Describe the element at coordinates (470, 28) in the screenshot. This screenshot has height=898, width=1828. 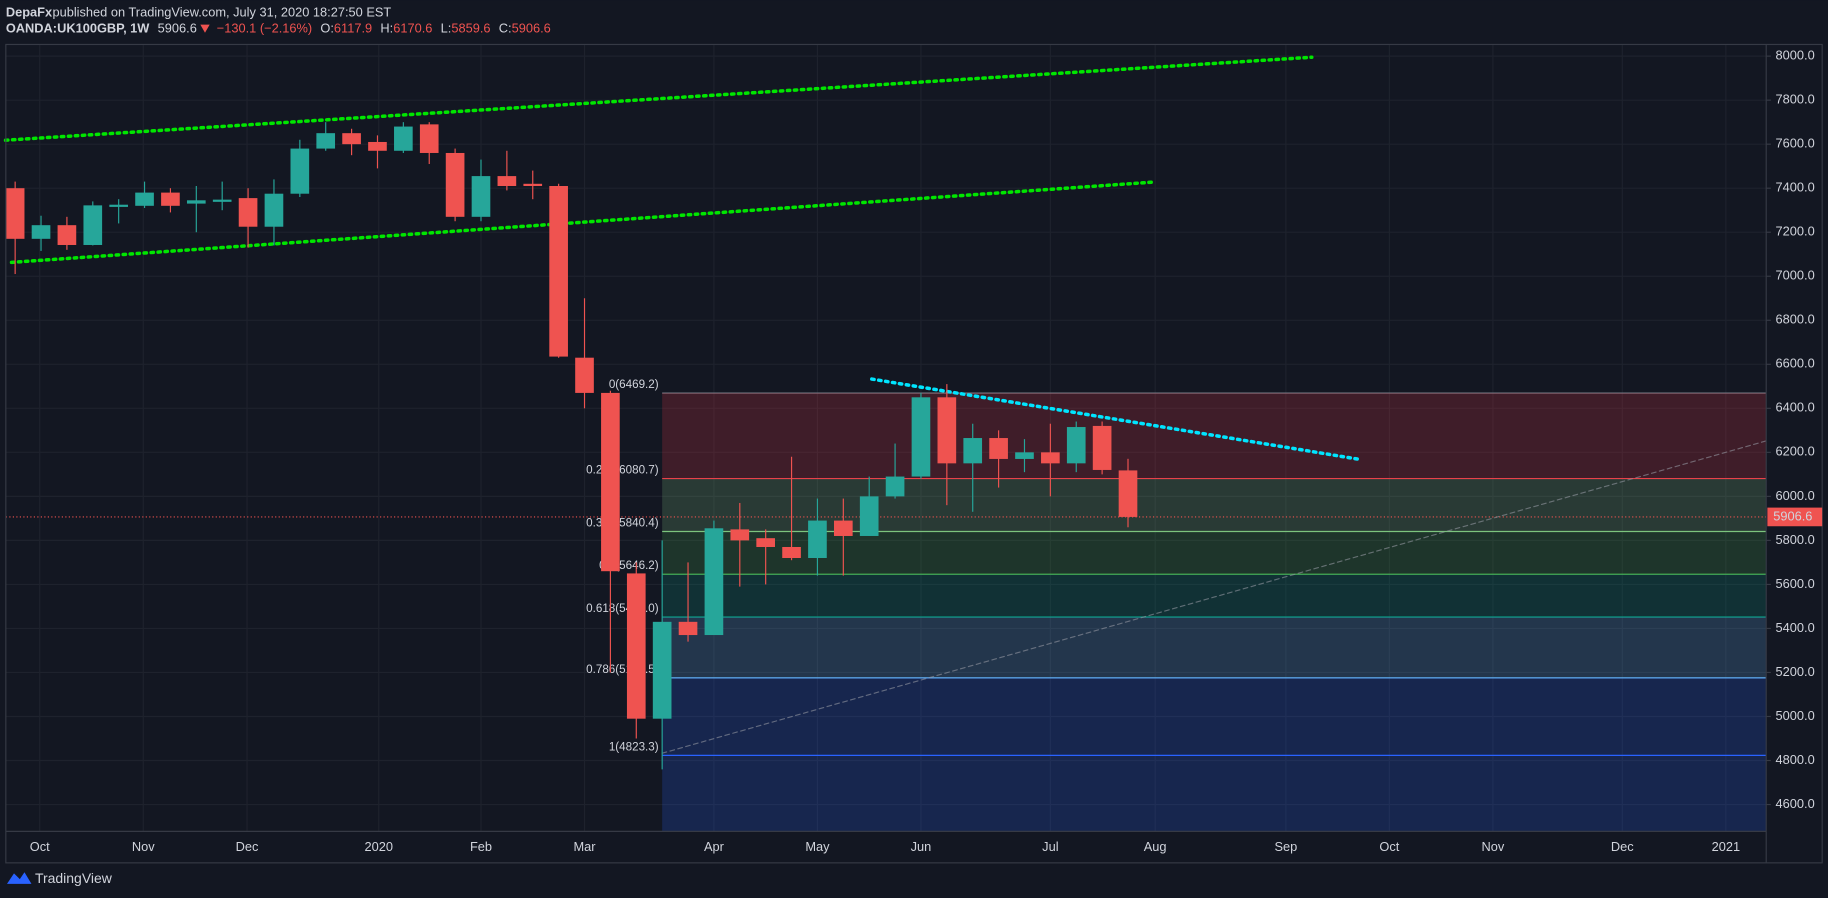
I see `l-value: 5859.6` at that location.